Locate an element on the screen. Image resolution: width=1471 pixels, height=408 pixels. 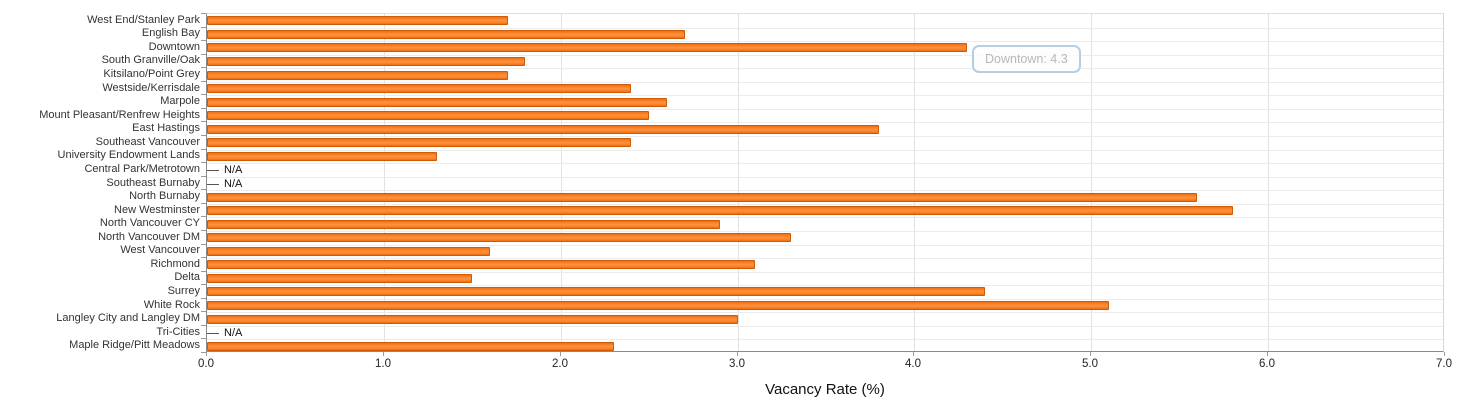
y-axis-label: Langley City and Langley DM is located at coordinates (128, 318).